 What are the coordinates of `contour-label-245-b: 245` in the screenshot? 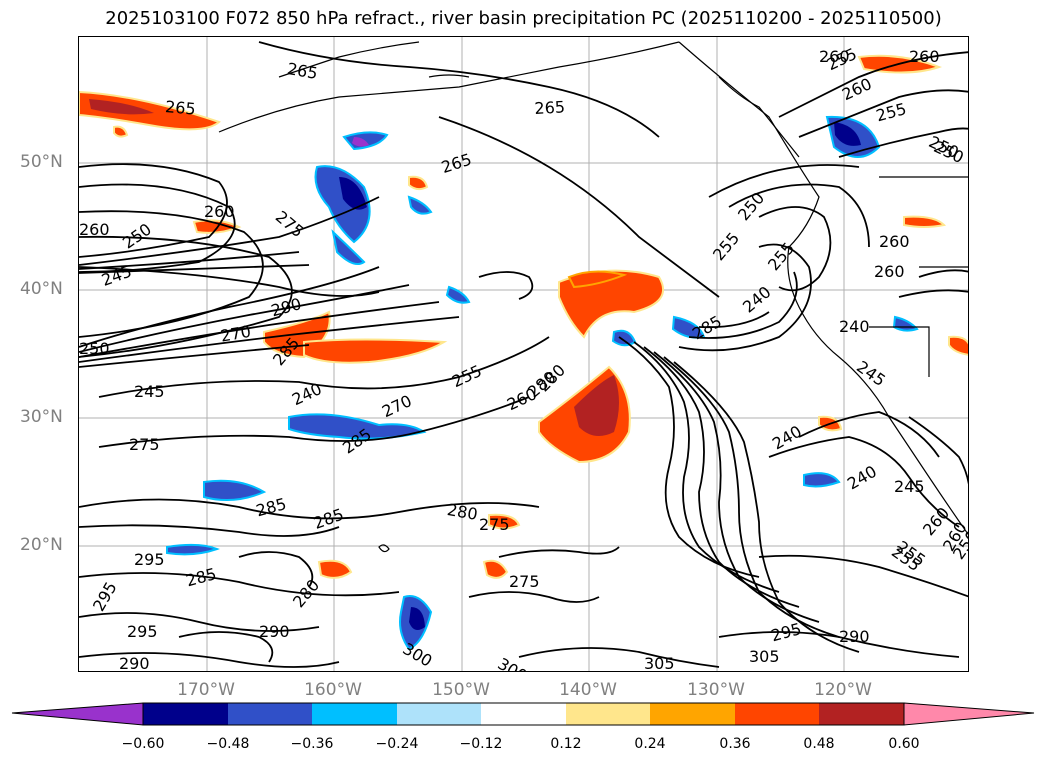 It's located at (149, 391).